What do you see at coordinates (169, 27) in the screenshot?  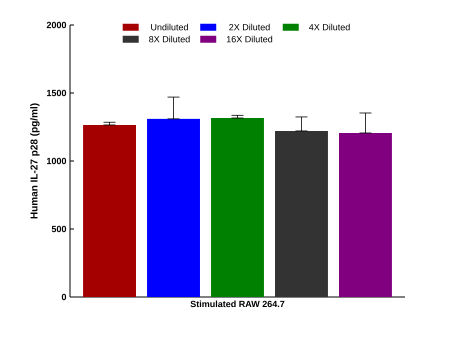 I see `legend-label: Undiluted` at bounding box center [169, 27].